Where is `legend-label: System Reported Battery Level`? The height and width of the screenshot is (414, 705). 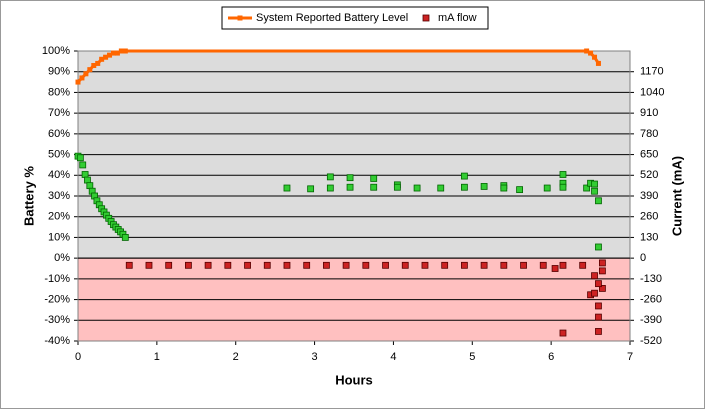
legend-label: System Reported Battery Level is located at coordinates (332, 18).